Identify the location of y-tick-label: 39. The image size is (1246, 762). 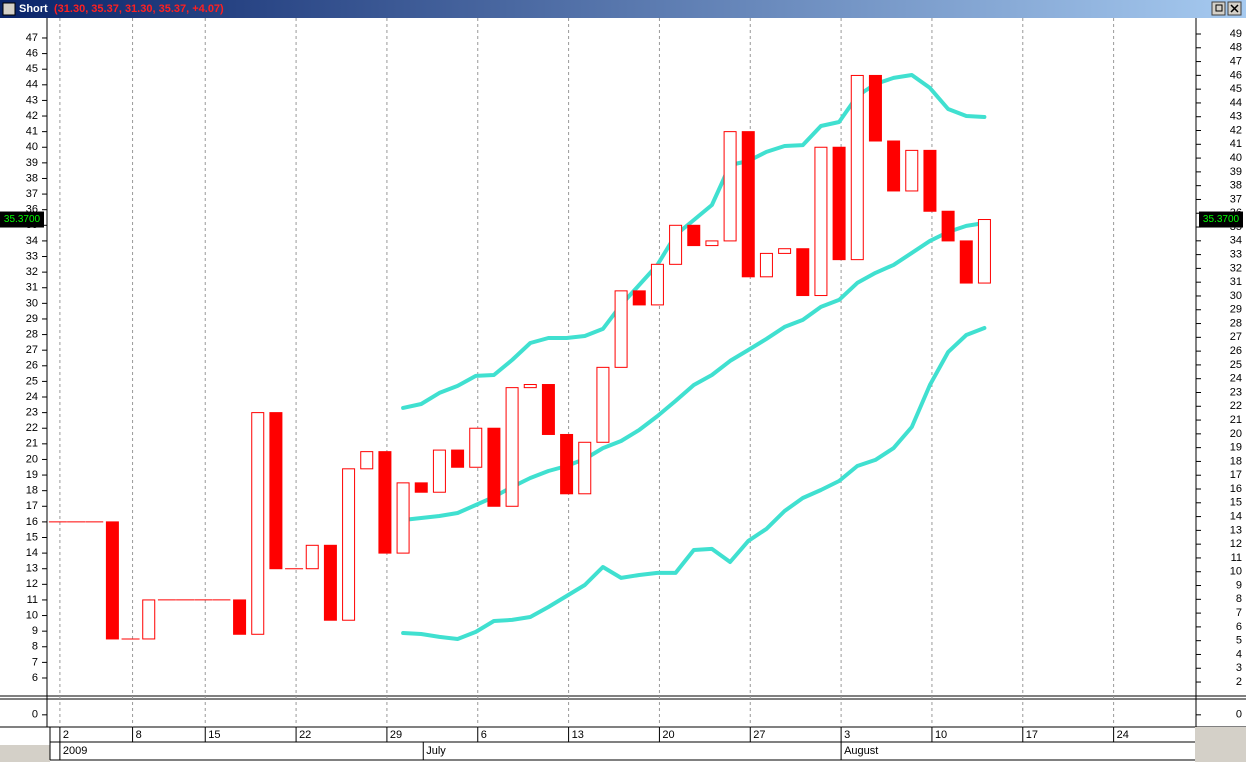
(32, 163).